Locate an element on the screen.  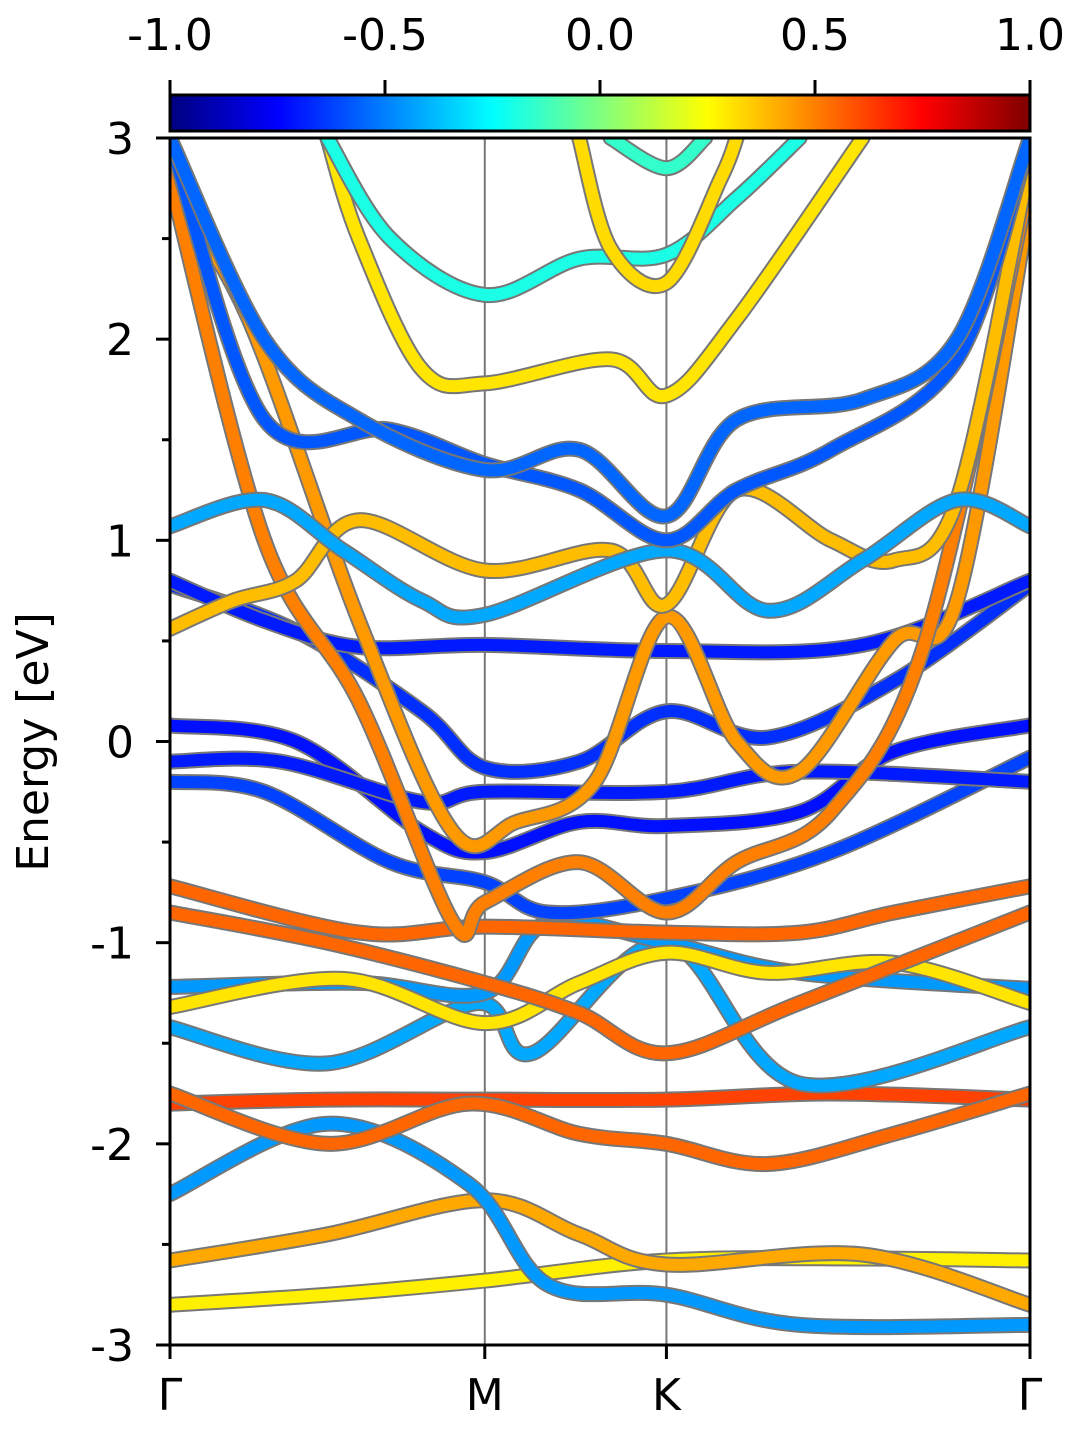
y-axis-label: Energy [eV] is located at coordinates (33, 742).